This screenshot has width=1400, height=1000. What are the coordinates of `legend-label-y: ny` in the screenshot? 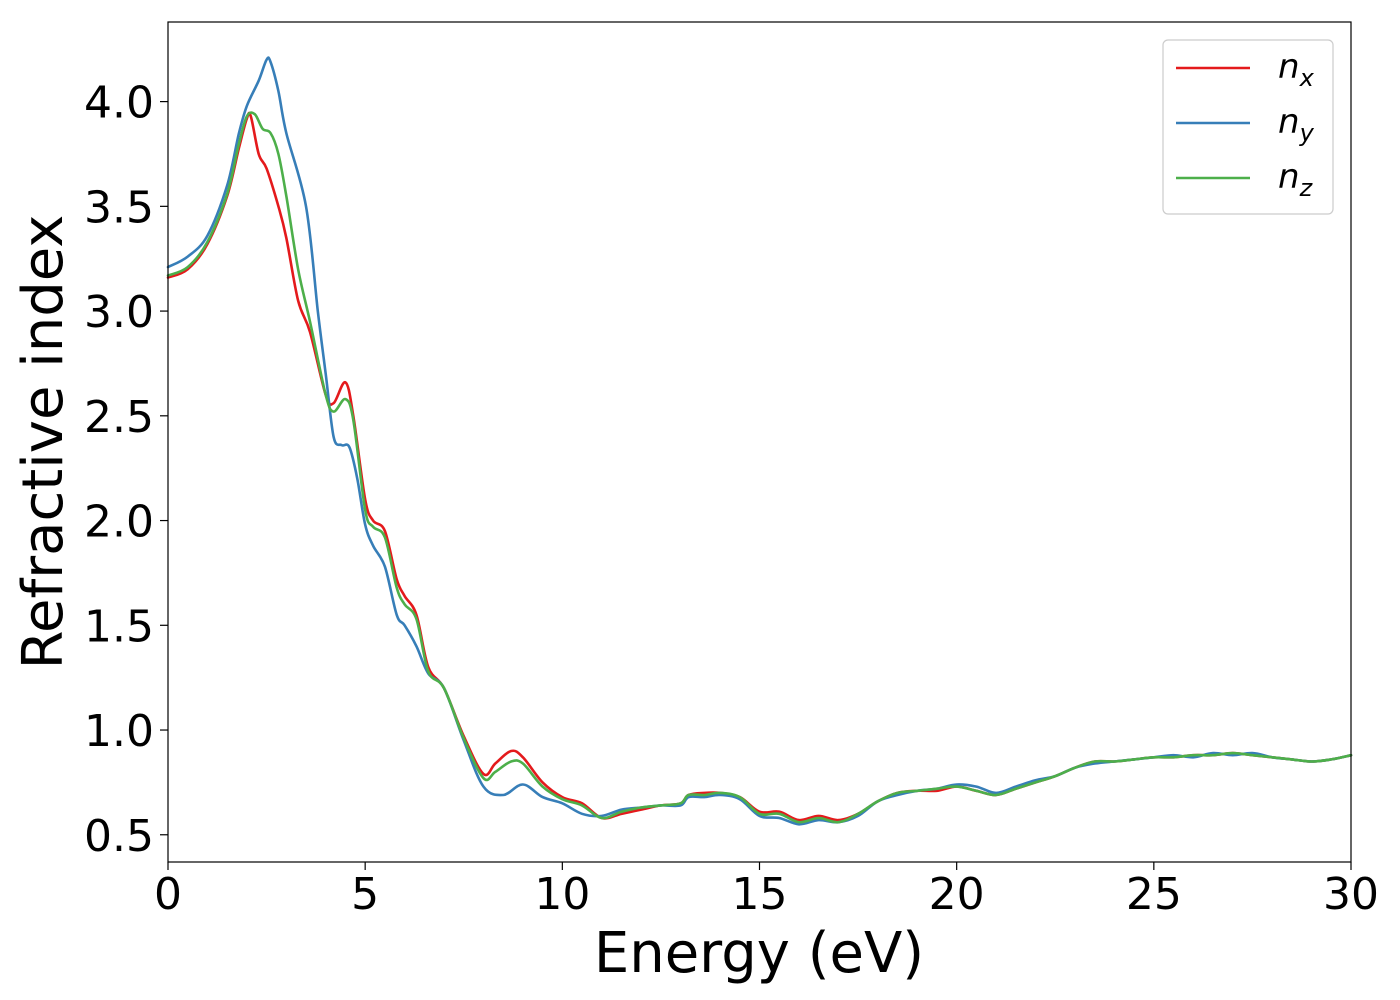 It's located at (1296, 124).